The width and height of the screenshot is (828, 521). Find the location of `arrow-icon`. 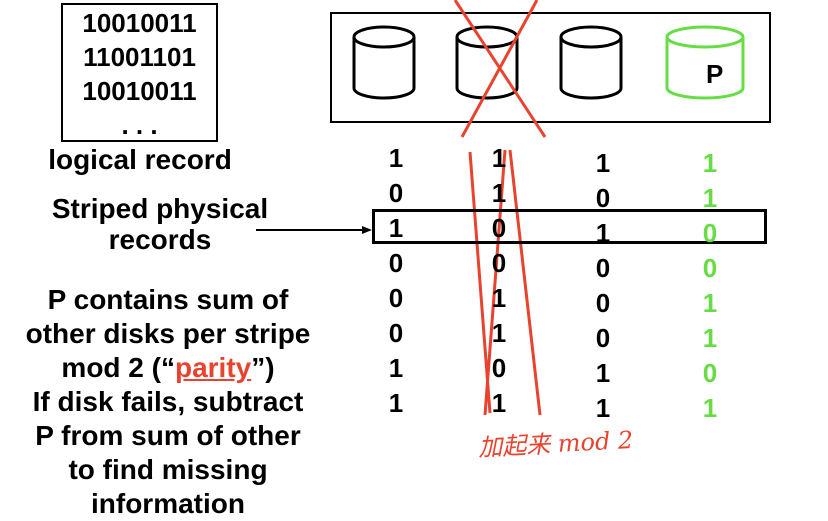

arrow-icon is located at coordinates (314, 230).